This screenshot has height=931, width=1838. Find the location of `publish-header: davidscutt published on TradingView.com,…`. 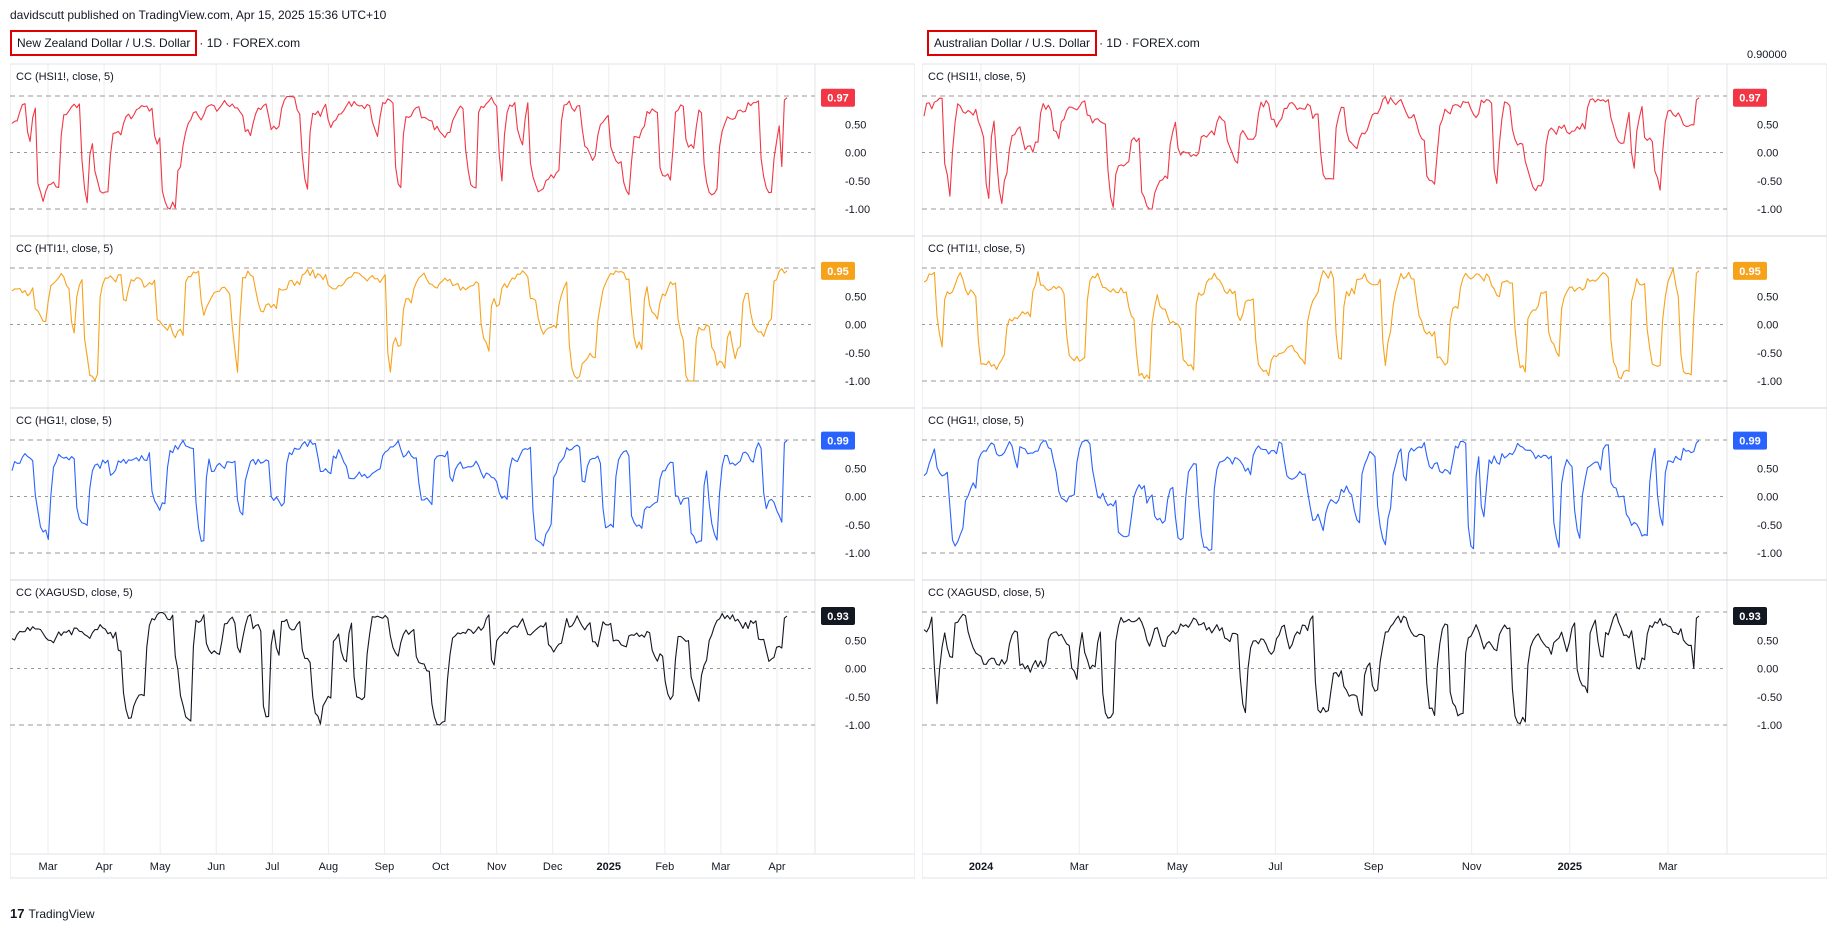

publish-header: davidscutt published on TradingView.com,… is located at coordinates (198, 15).